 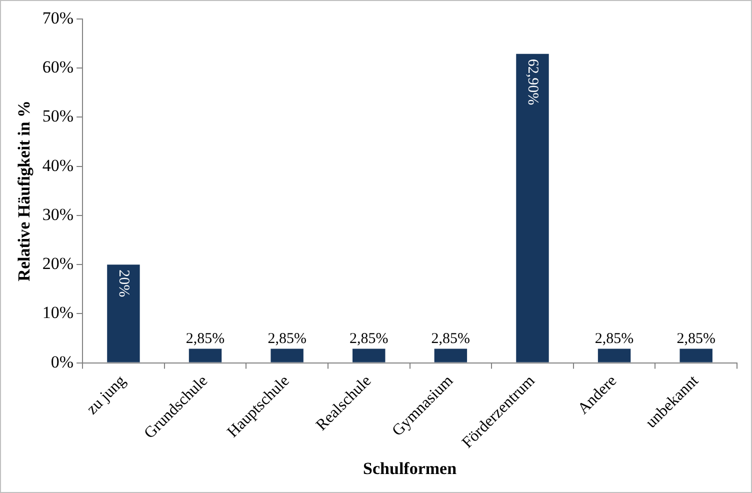 What do you see at coordinates (58, 18) in the screenshot?
I see `y-tick-label: 70%` at bounding box center [58, 18].